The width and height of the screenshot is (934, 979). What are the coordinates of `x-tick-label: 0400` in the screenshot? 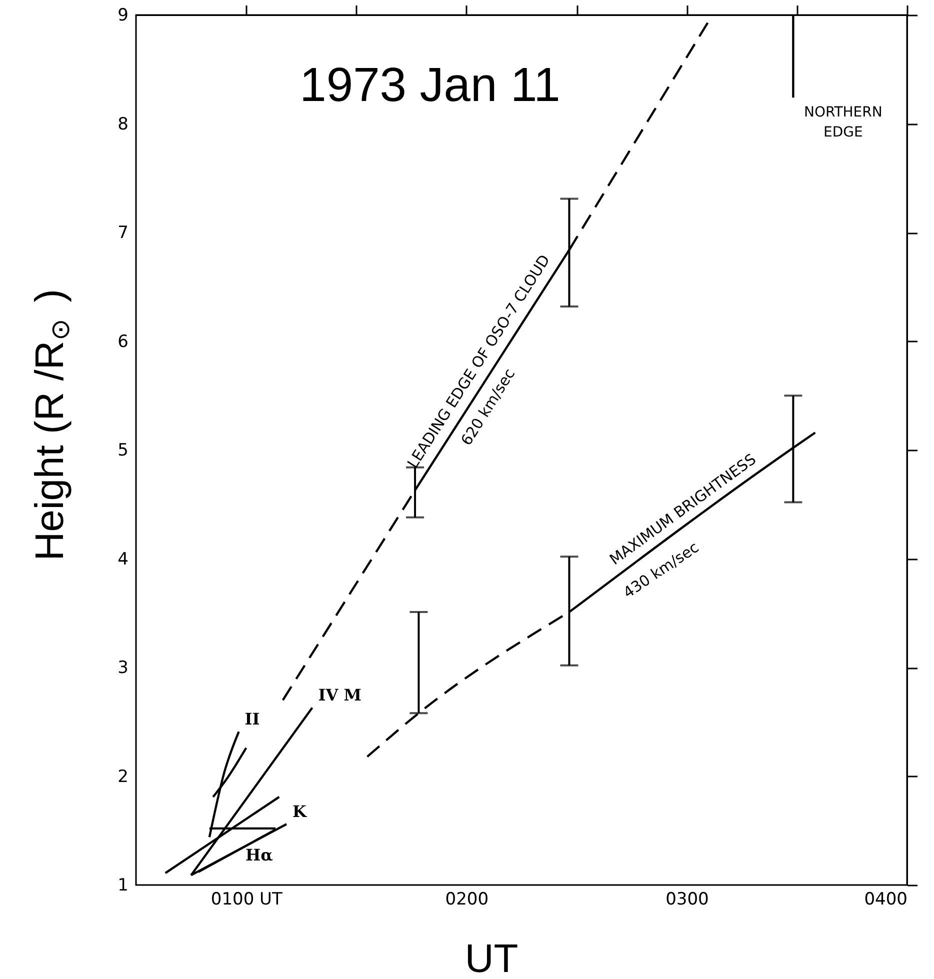 It's located at (886, 900).